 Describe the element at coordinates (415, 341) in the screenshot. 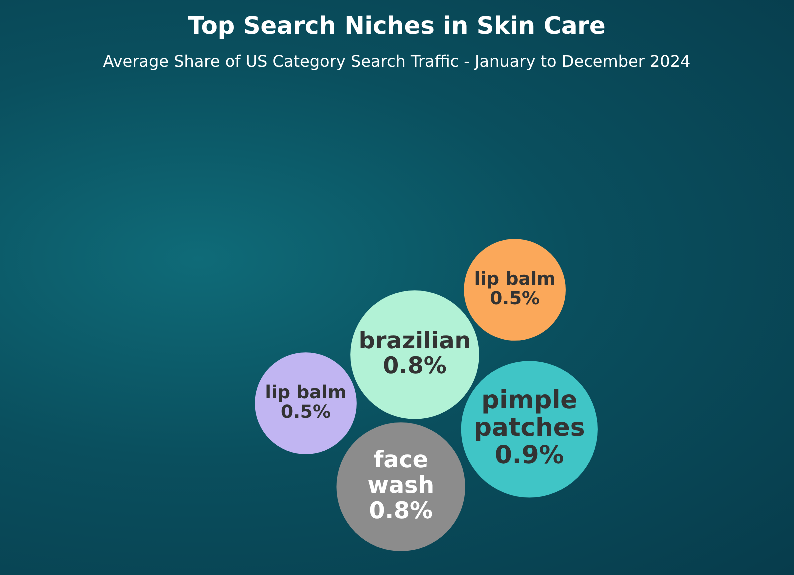

I see `category-label: brazilian` at that location.